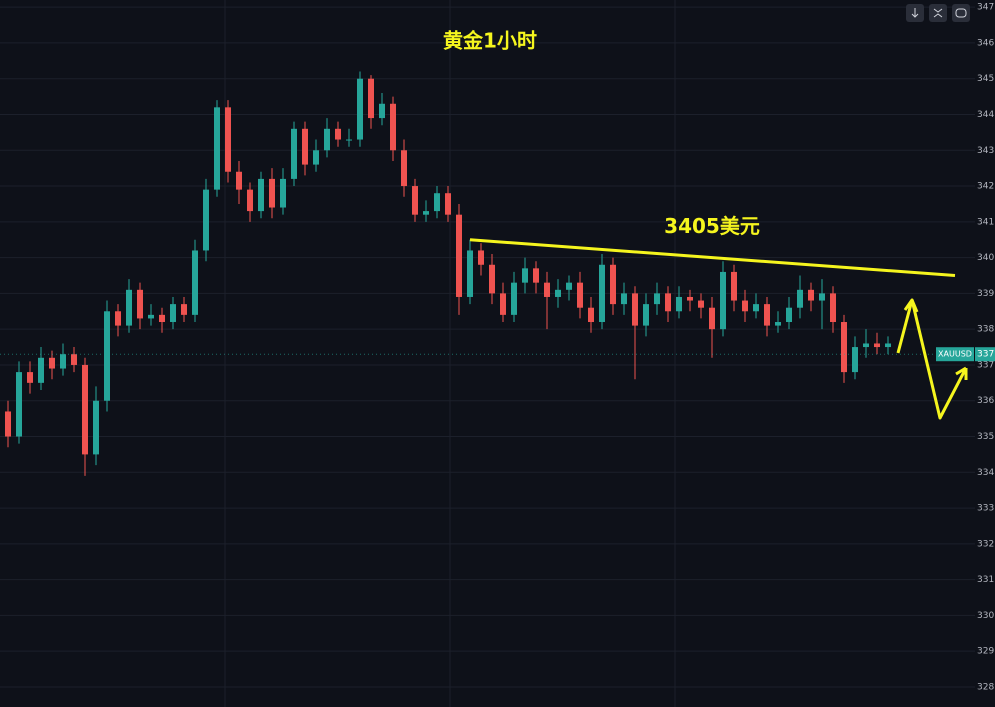  I want to click on y-tick-label: 338, so click(985, 330).